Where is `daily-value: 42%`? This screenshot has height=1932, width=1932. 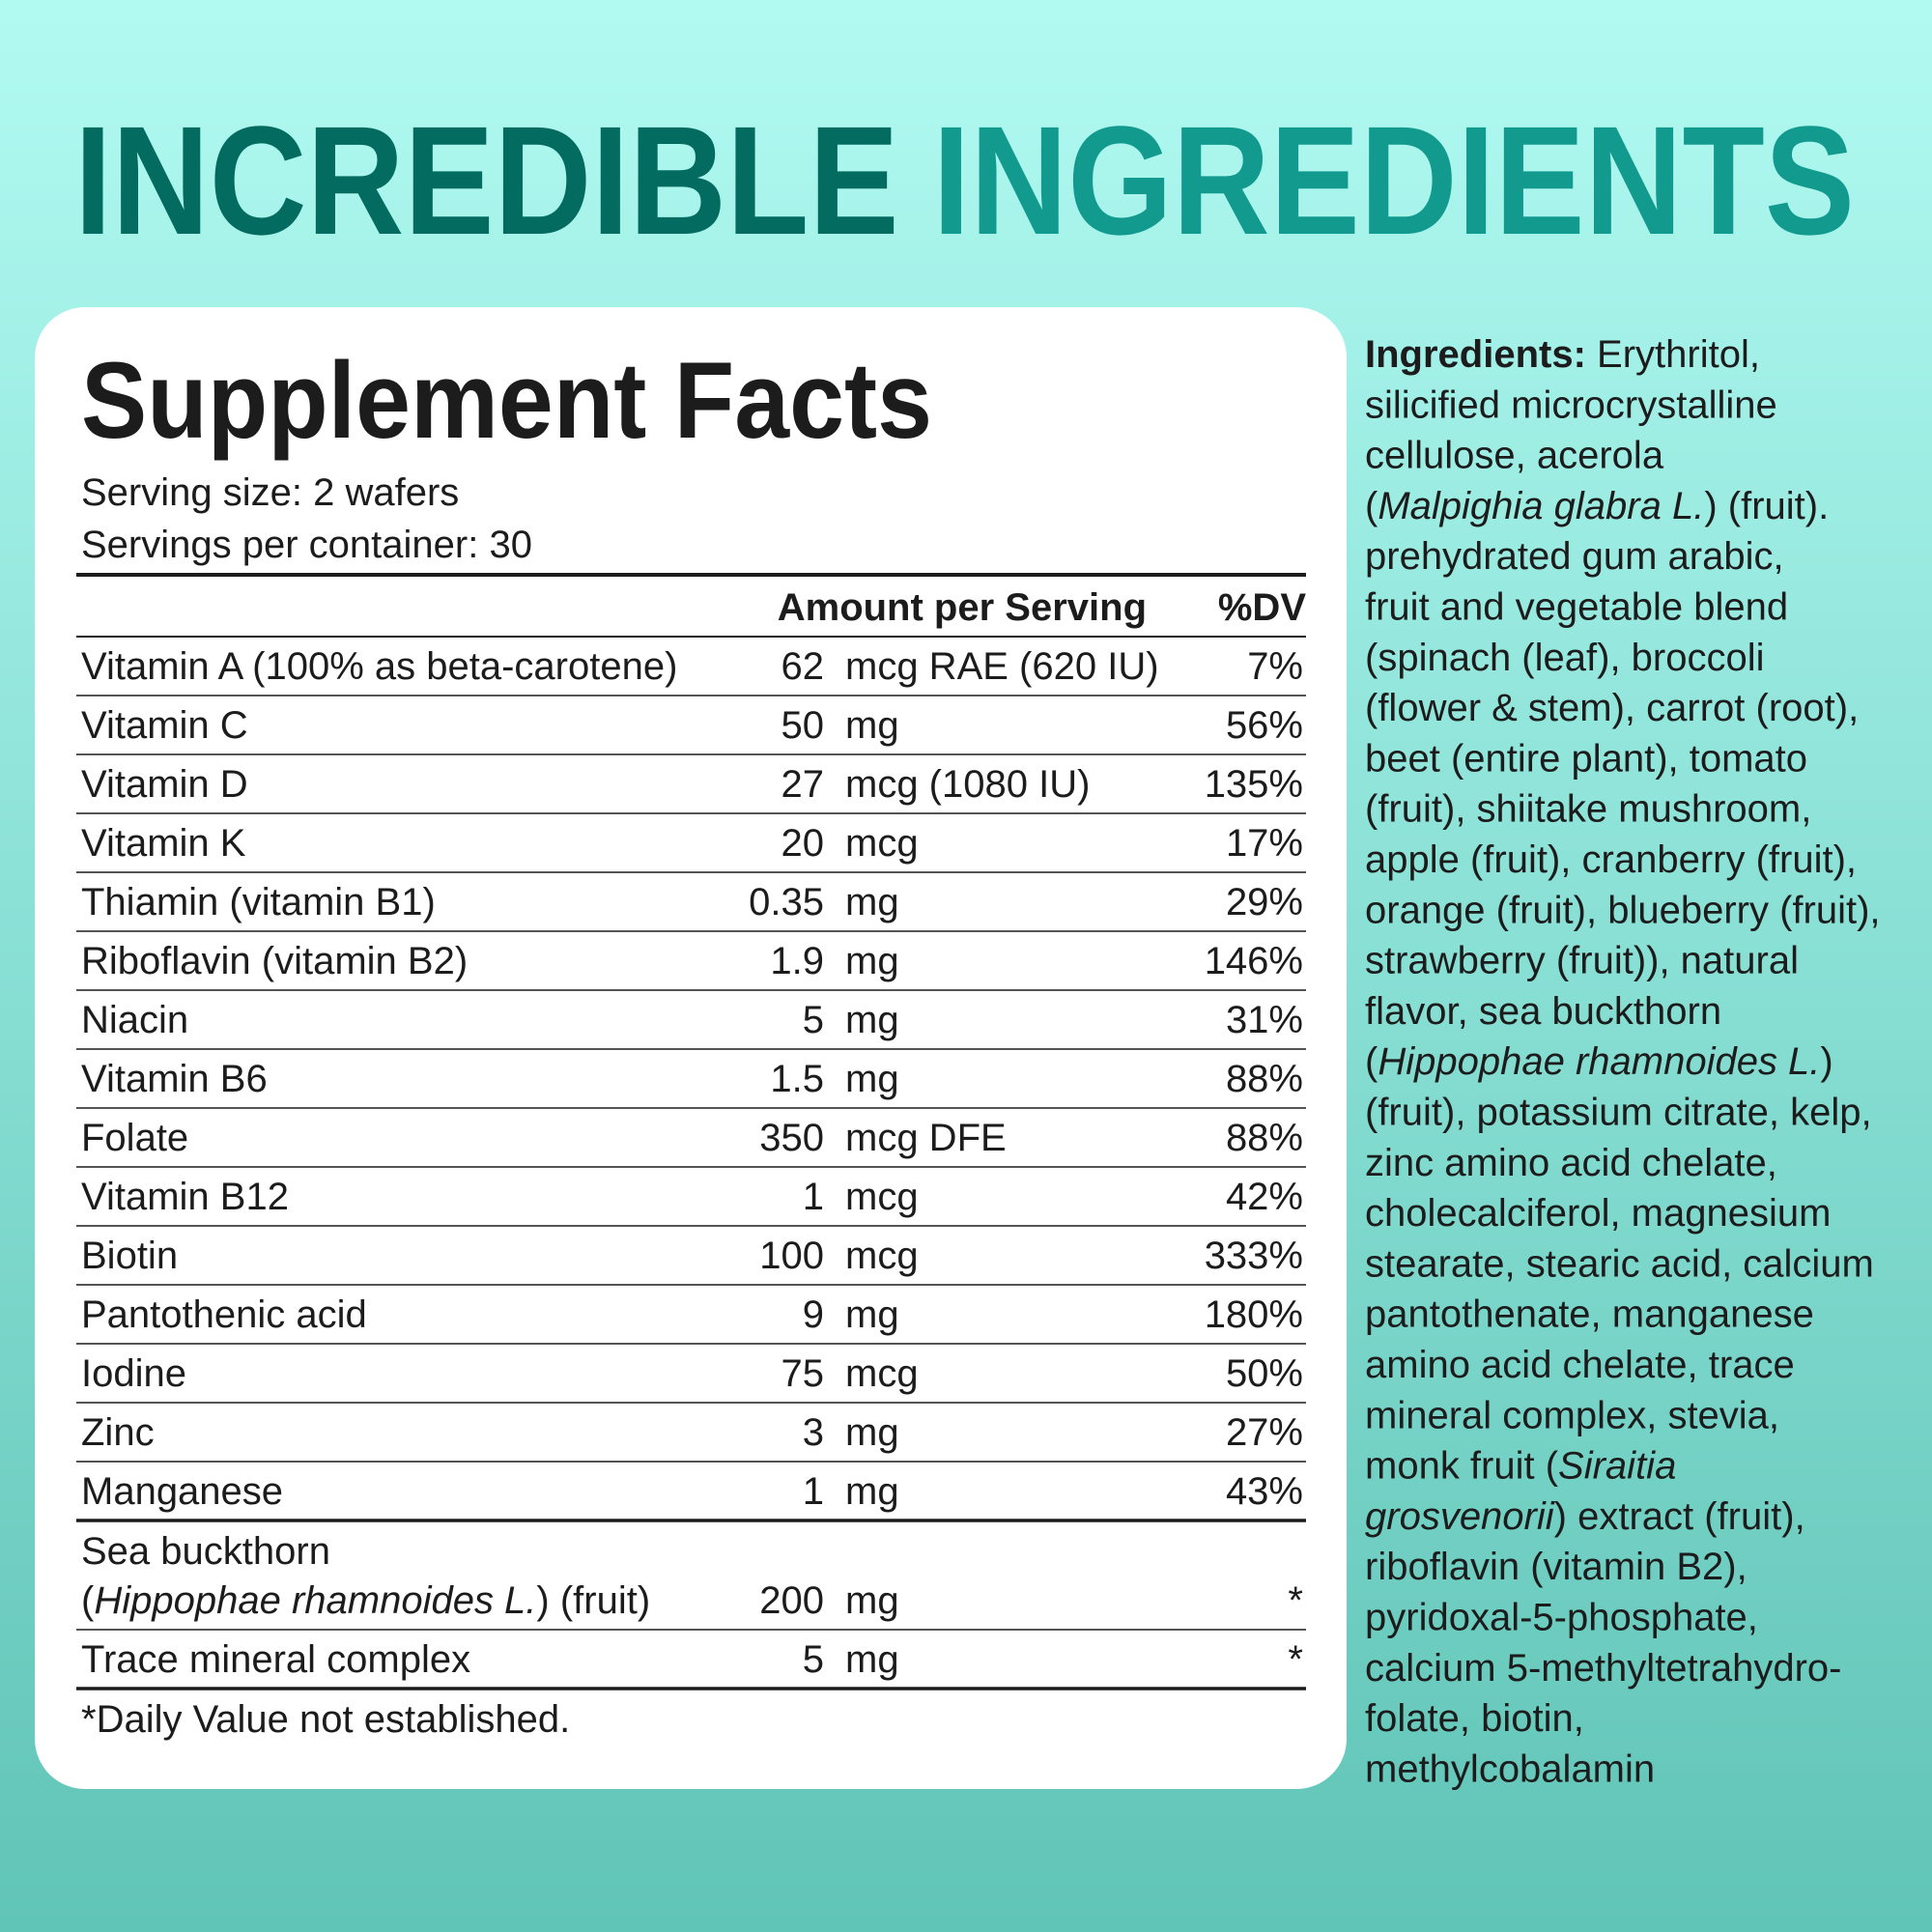
daily-value: 42% is located at coordinates (1264, 1197).